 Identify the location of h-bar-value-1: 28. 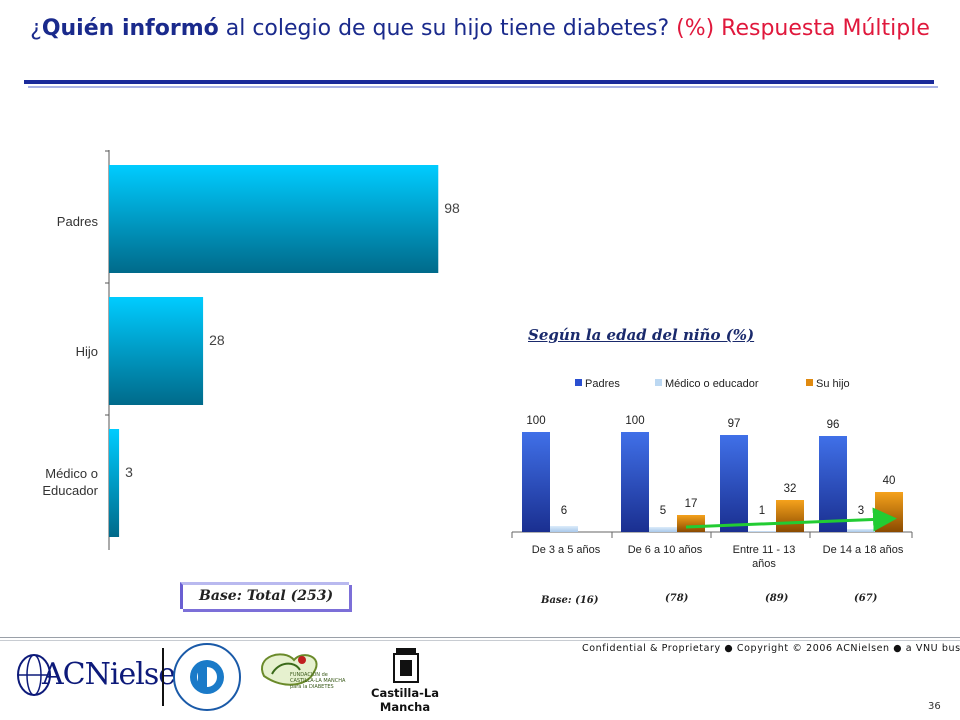
(217, 340).